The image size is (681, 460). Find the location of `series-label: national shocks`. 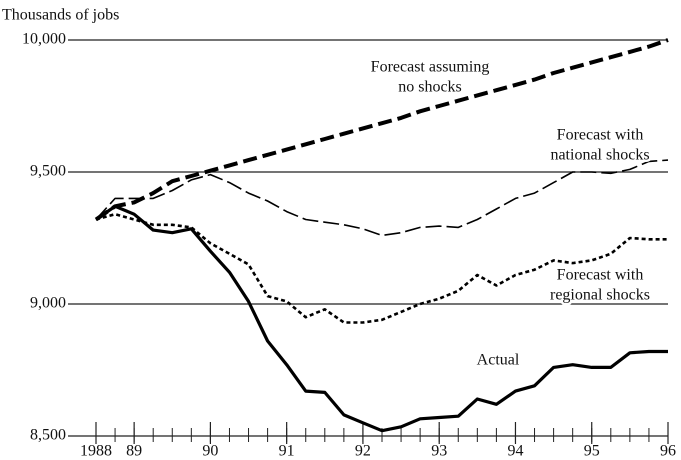

series-label: national shocks is located at coordinates (599, 155).